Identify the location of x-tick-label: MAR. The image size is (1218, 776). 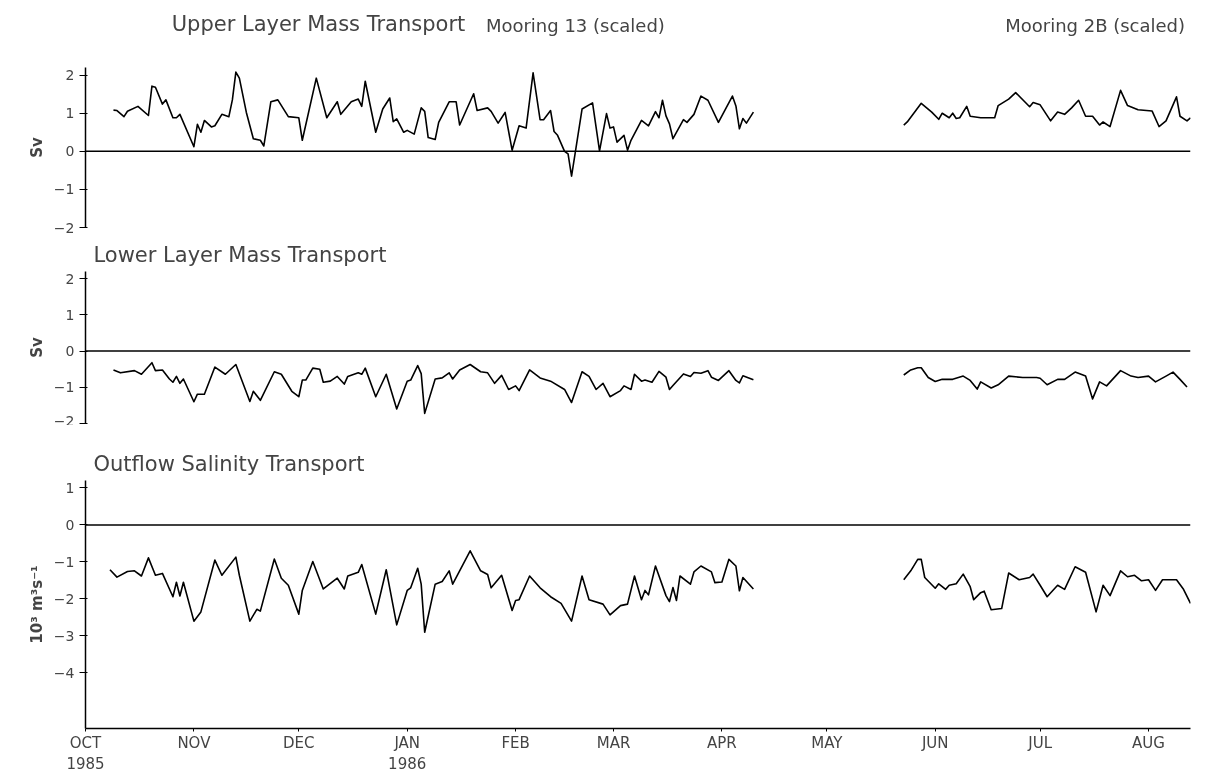
(613, 742).